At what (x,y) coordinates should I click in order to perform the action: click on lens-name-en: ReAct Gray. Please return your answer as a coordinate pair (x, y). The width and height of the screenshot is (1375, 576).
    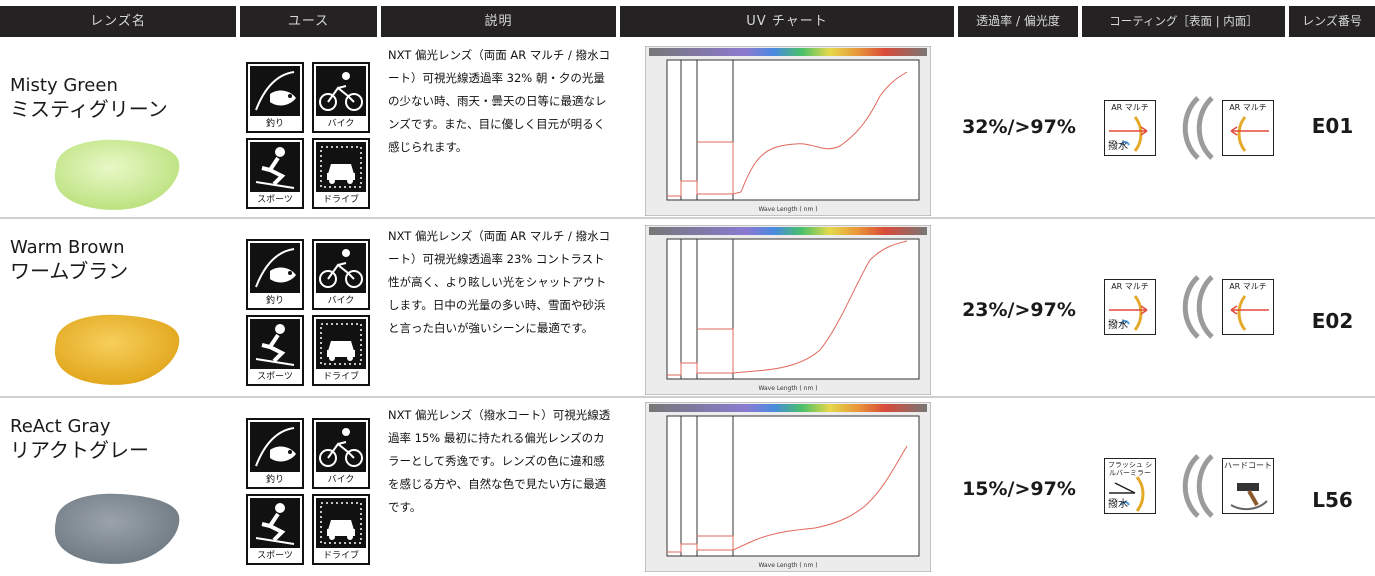
    Looking at the image, I should click on (60, 426).